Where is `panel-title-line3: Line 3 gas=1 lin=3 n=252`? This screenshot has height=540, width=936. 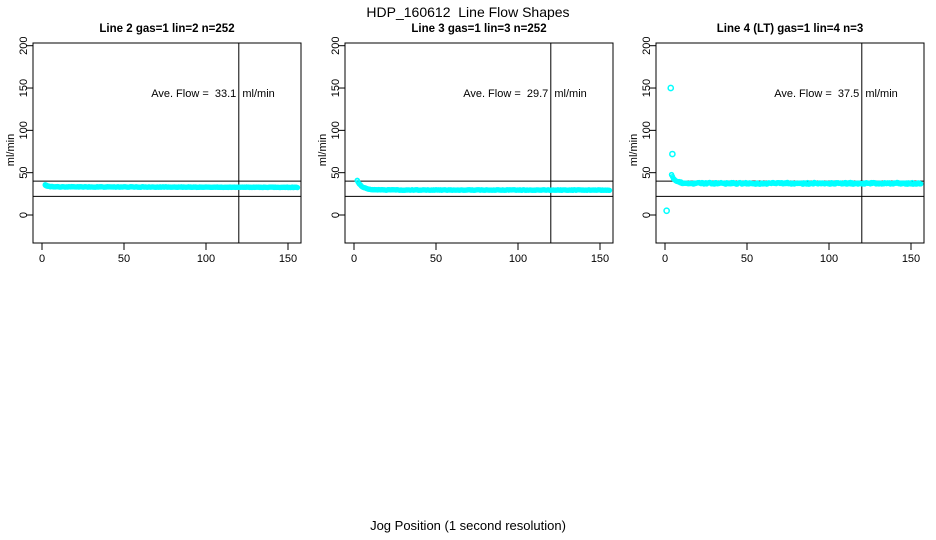
panel-title-line3: Line 3 gas=1 lin=3 n=252 is located at coordinates (479, 29).